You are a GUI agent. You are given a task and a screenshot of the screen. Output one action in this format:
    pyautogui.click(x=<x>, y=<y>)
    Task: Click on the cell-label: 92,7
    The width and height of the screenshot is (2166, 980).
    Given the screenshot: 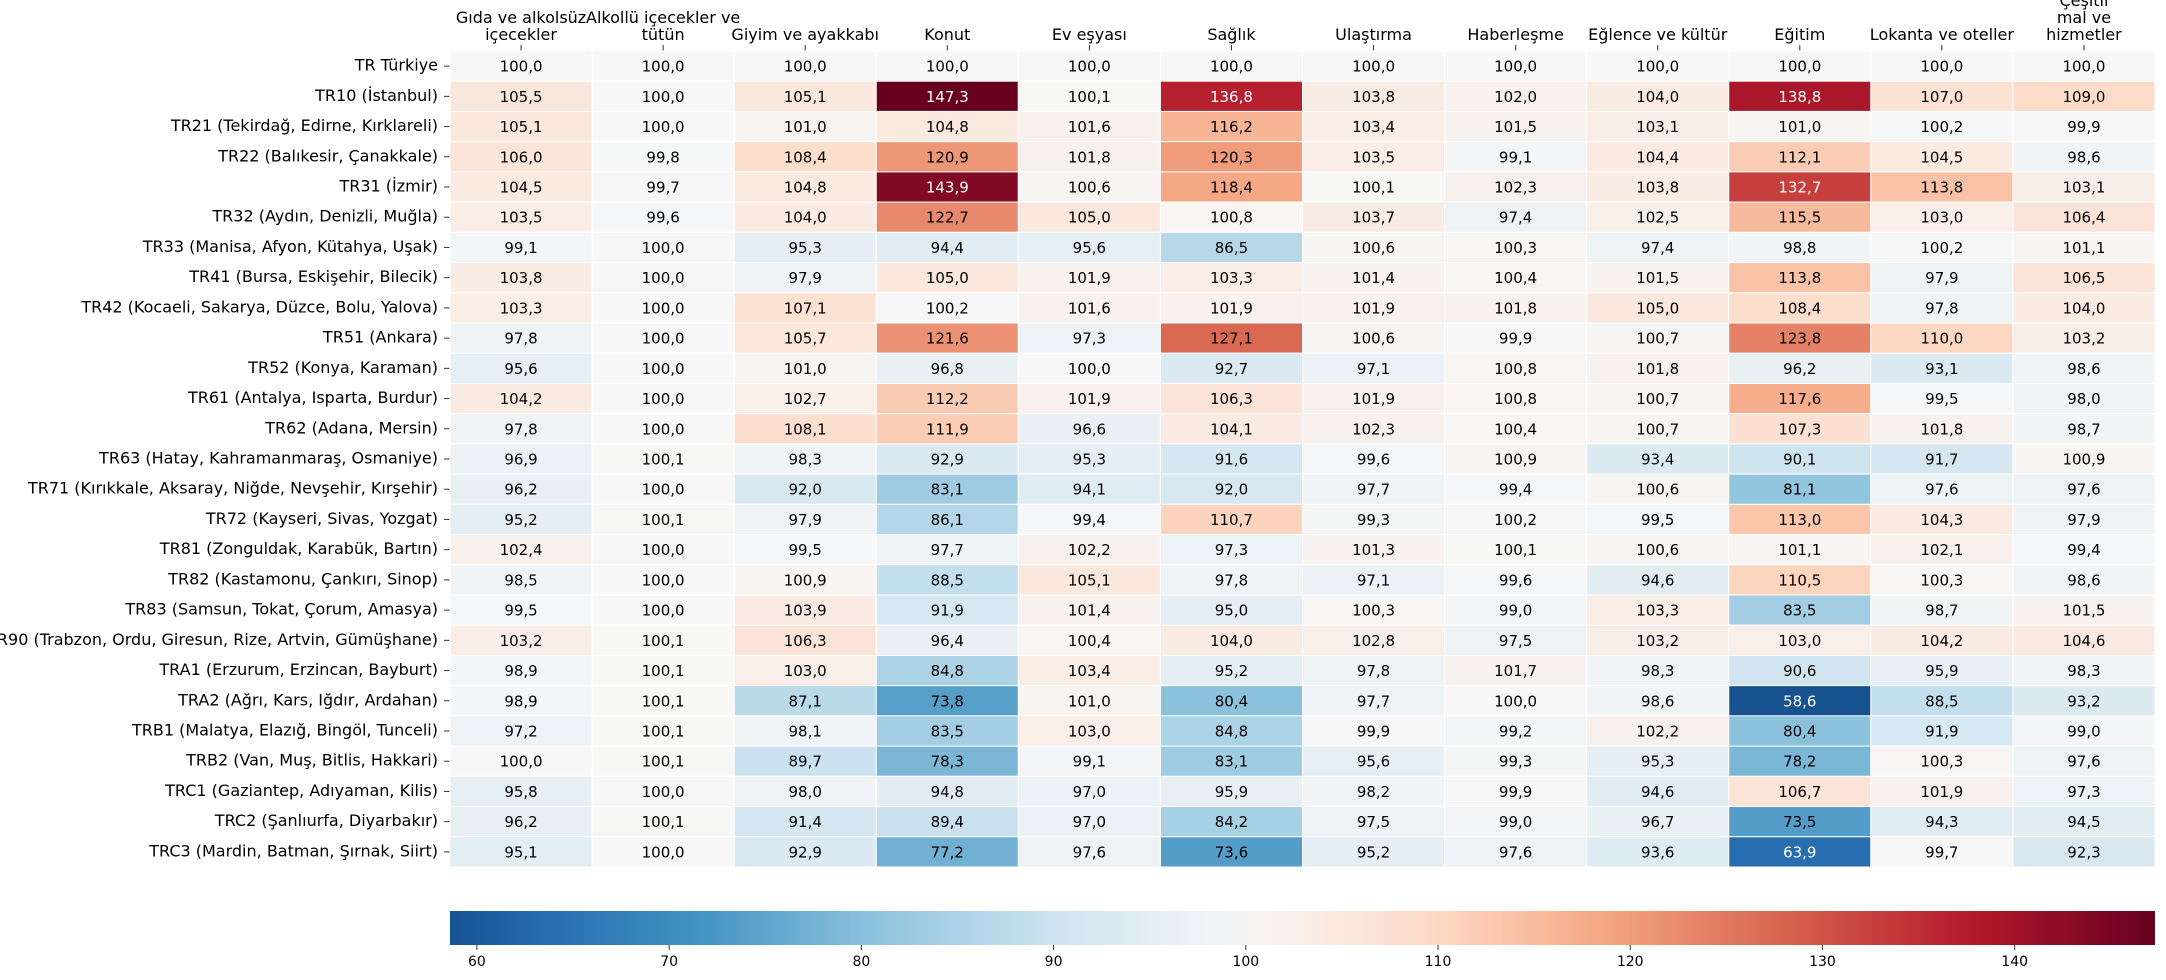 What is the action you would take?
    pyautogui.click(x=1231, y=369)
    